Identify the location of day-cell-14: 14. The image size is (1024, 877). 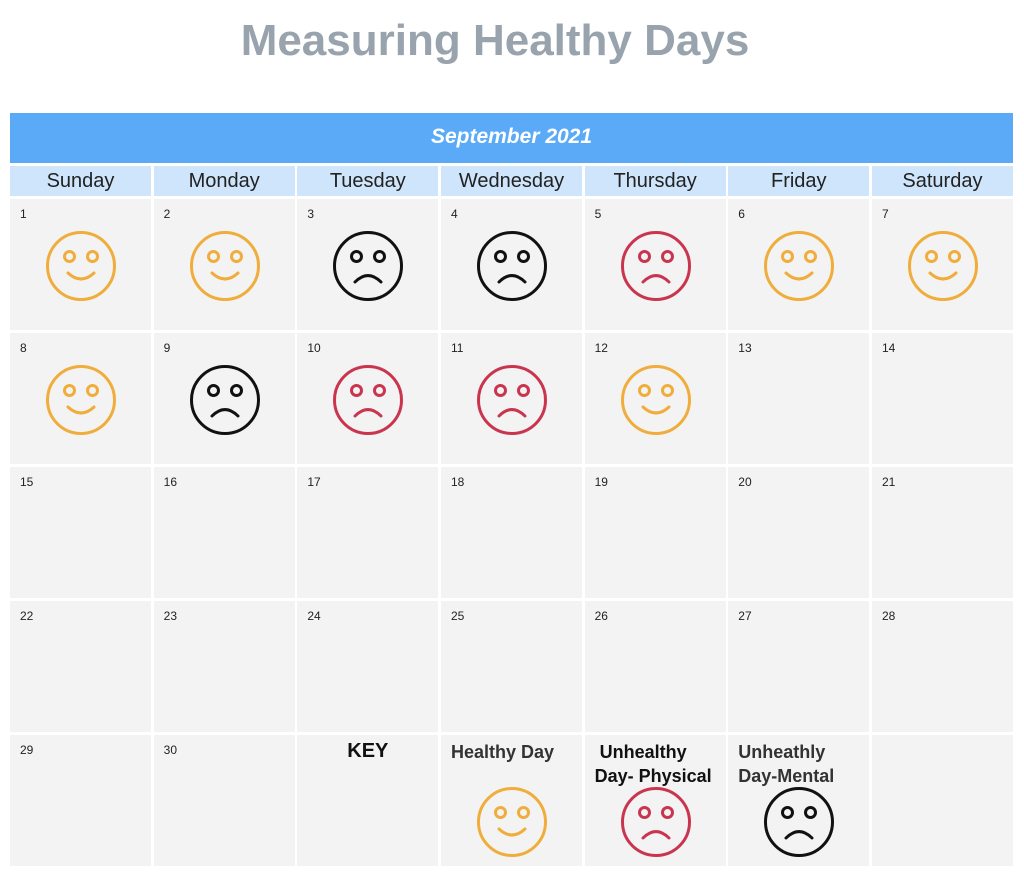
(942, 398).